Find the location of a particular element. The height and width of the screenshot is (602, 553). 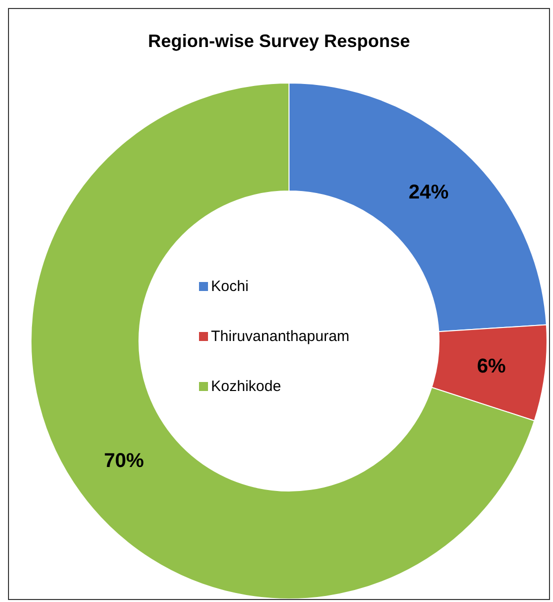

data-label: 24% is located at coordinates (428, 192).